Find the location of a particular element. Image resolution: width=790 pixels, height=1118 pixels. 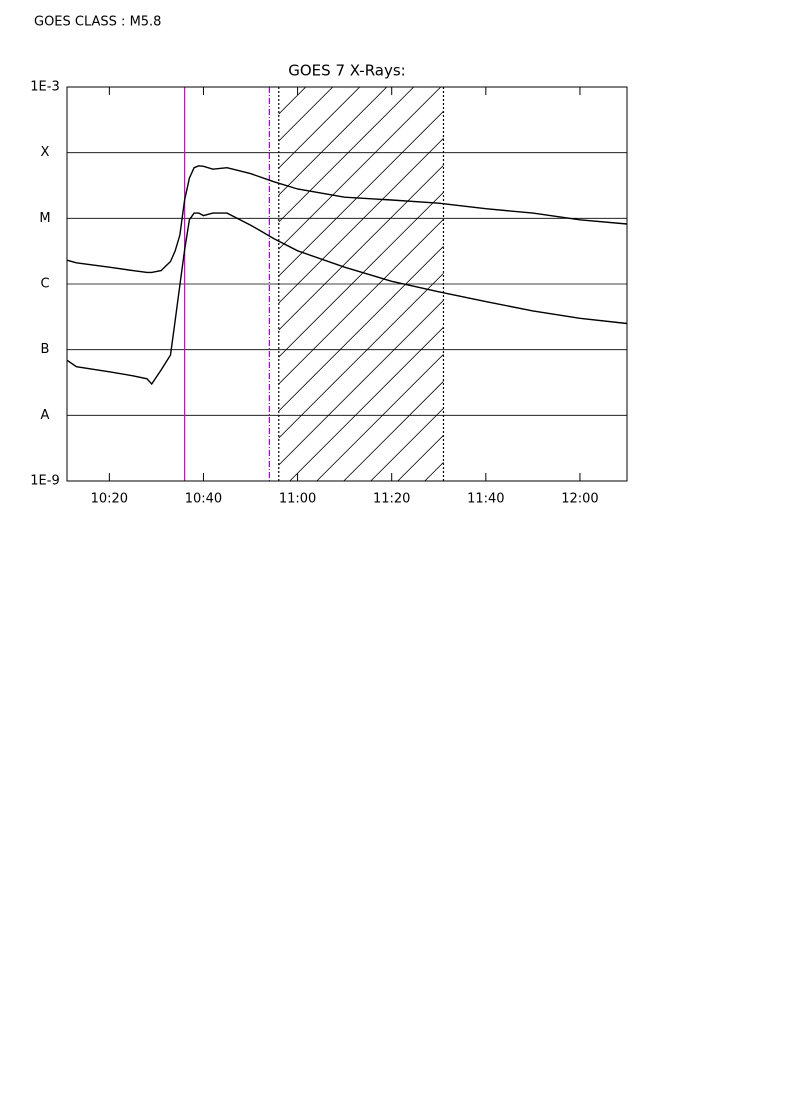

x-tick-label: 10:40 is located at coordinates (203, 499).